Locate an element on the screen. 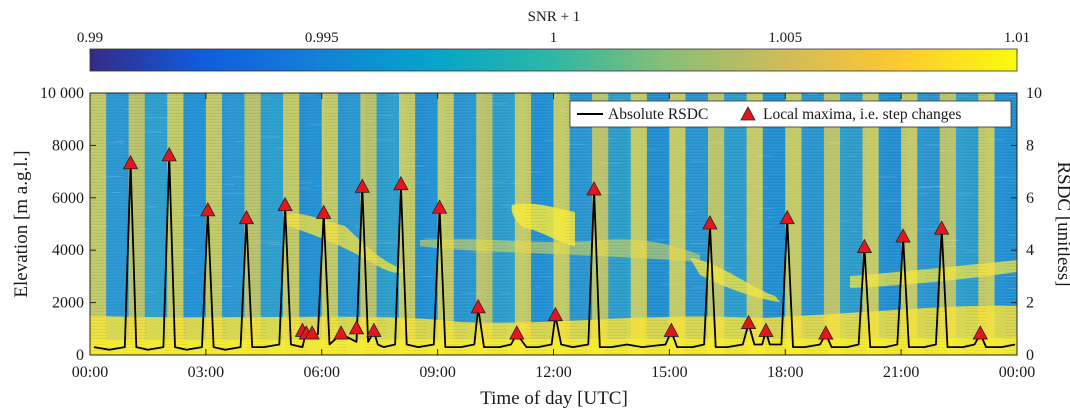  y-axis-right-label: RSDC [unitless] is located at coordinates (1061, 223).